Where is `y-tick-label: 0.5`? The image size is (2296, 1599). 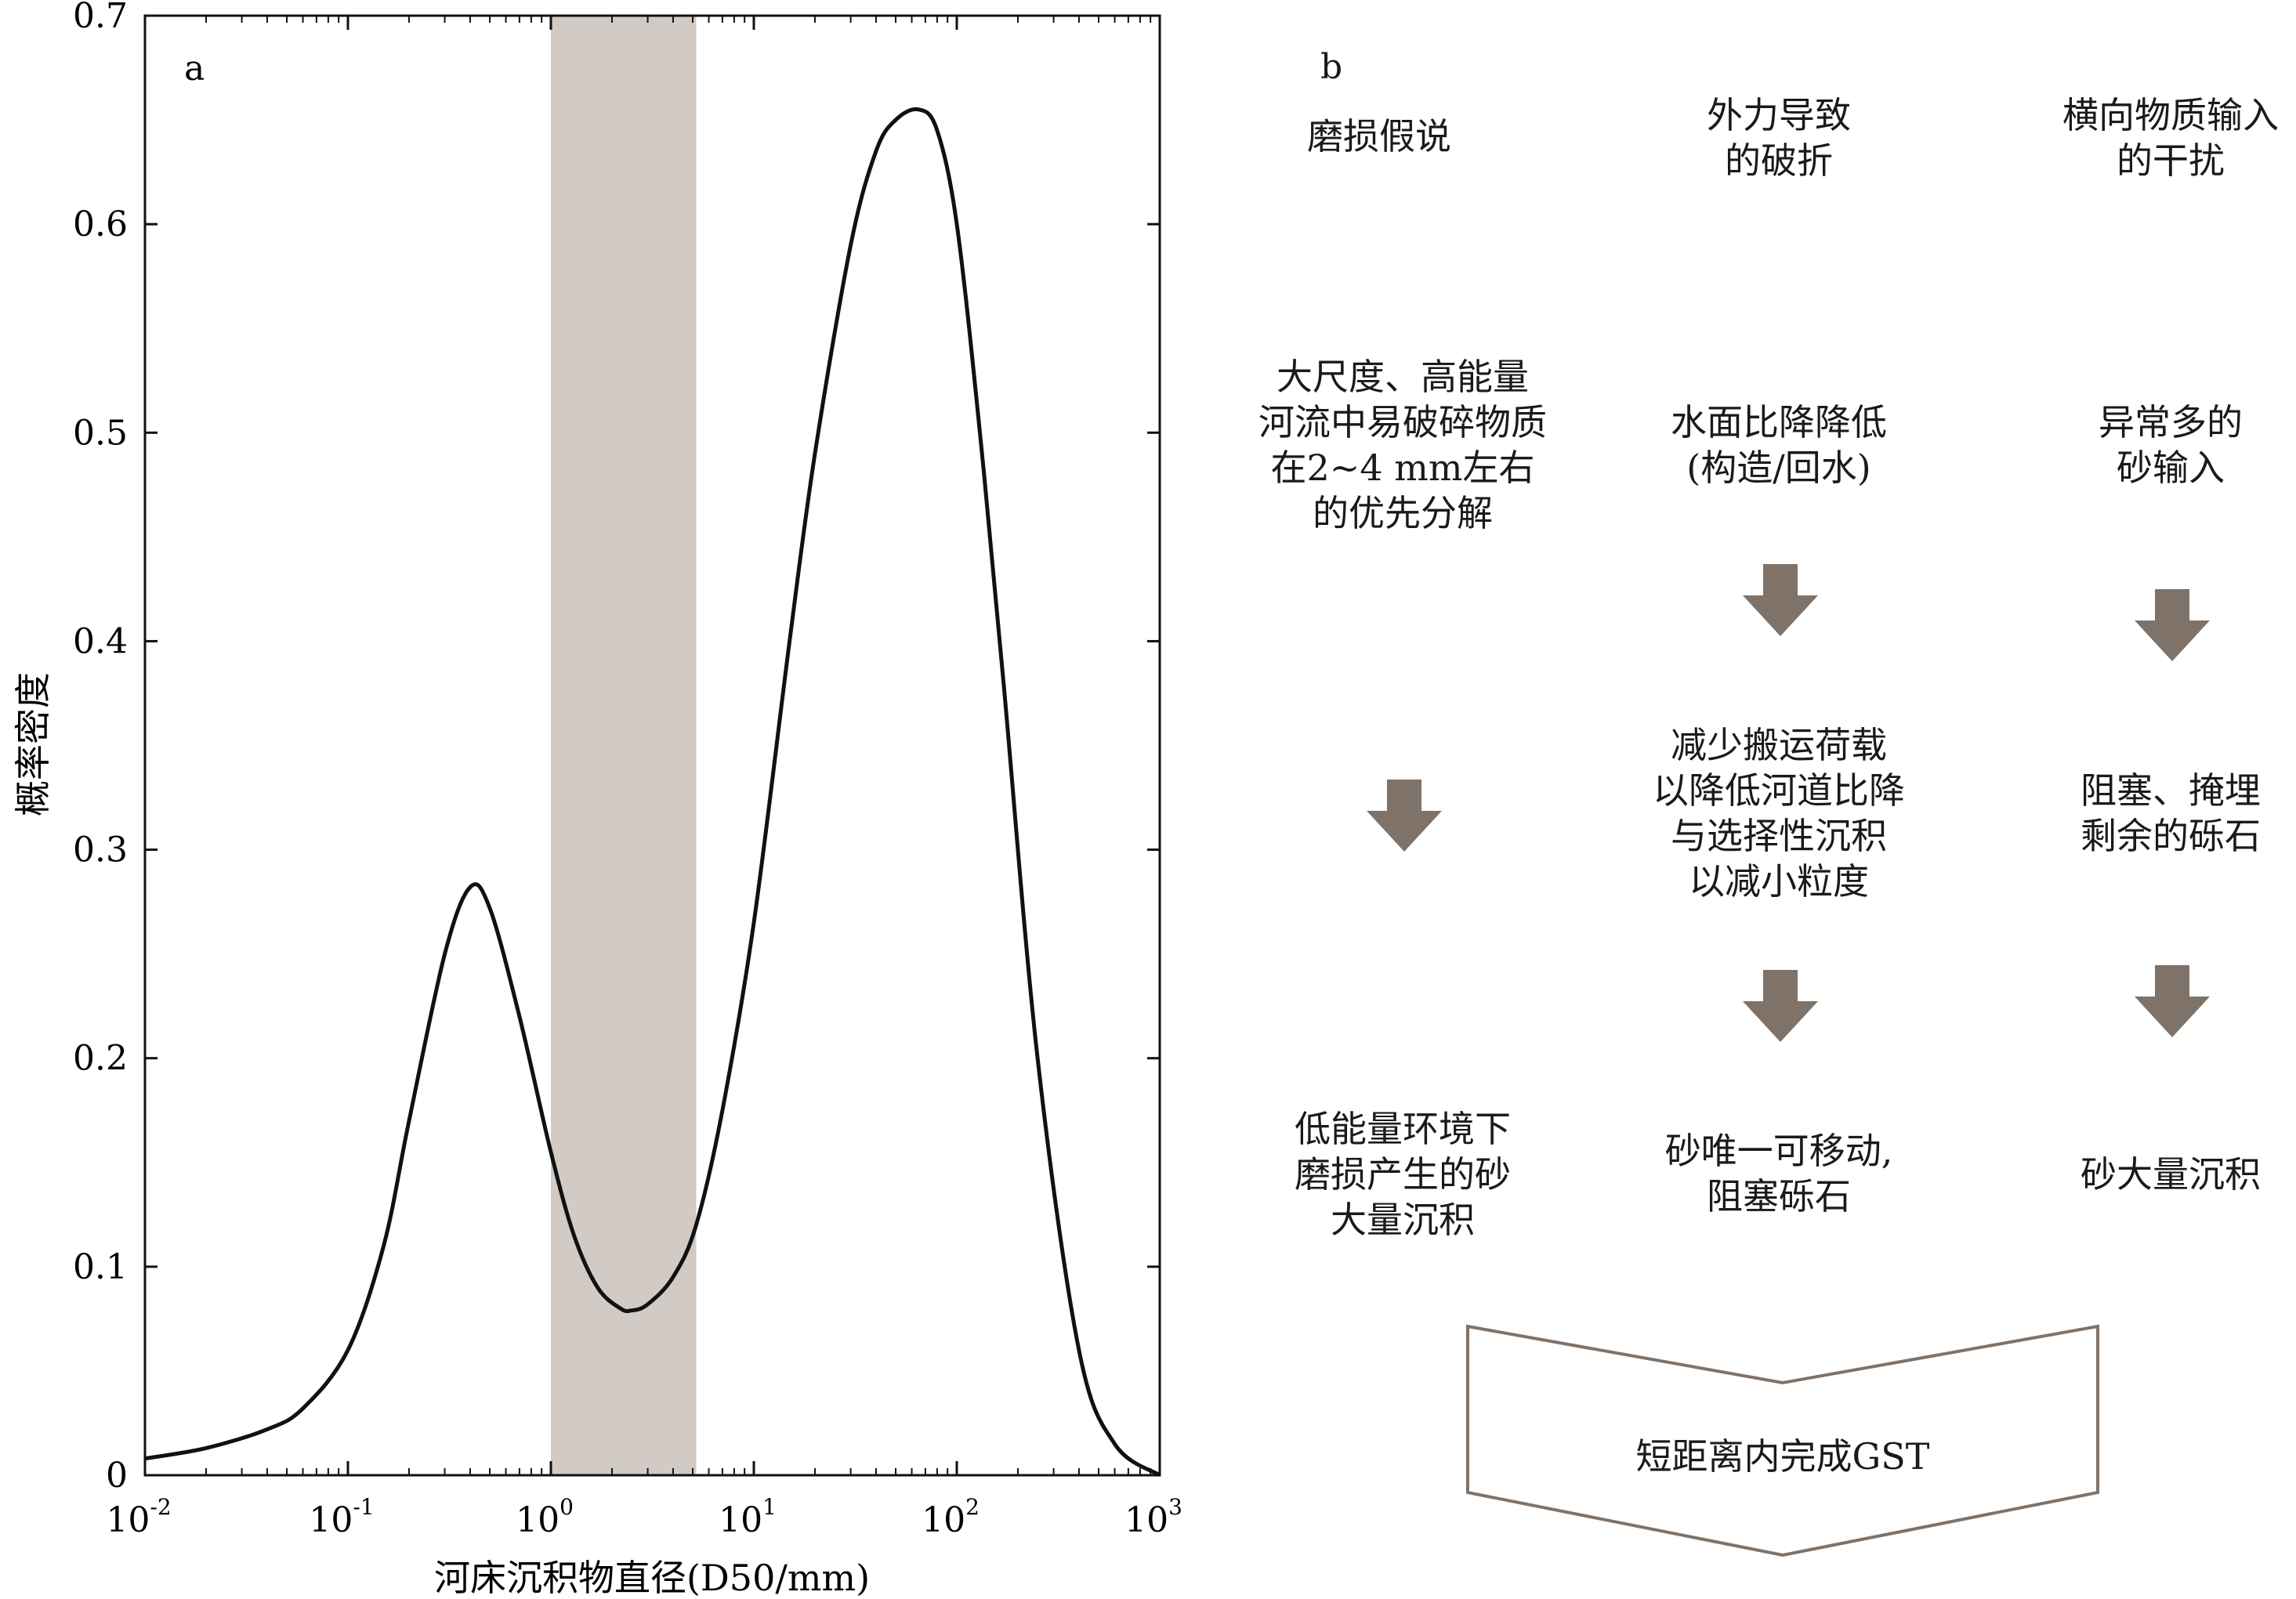 y-tick-label: 0.5 is located at coordinates (100, 433).